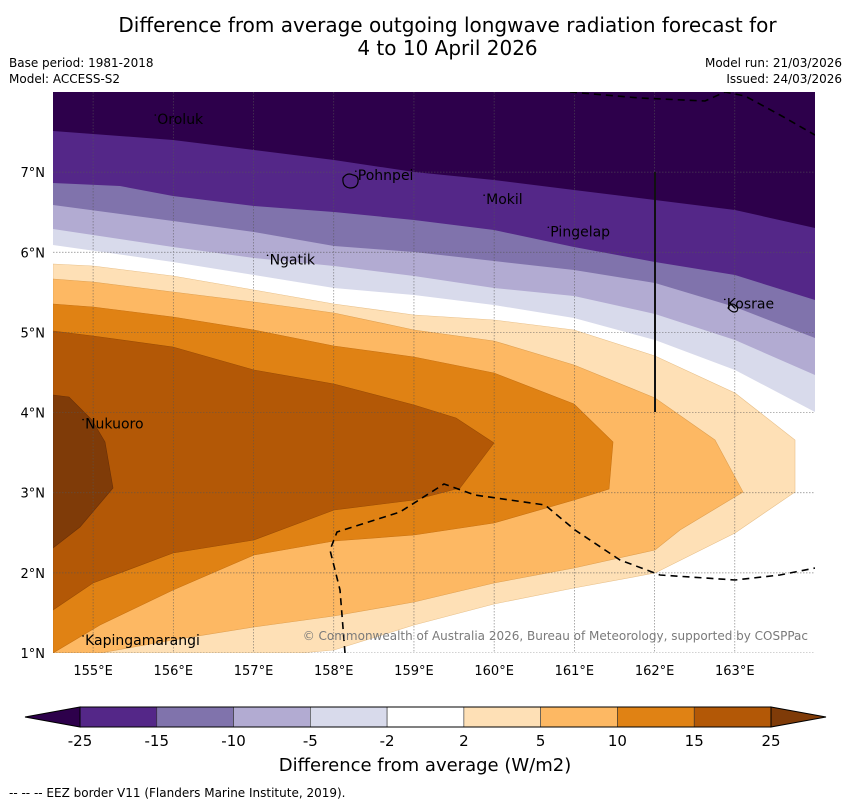  What do you see at coordinates (494, 671) in the screenshot?
I see `longitude-tick-label: 160°E` at bounding box center [494, 671].